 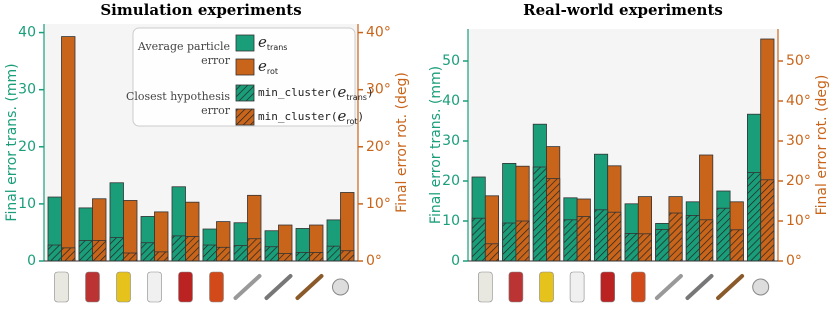 I want to click on legend-group-label: Average particle error, so click(x=184, y=53).